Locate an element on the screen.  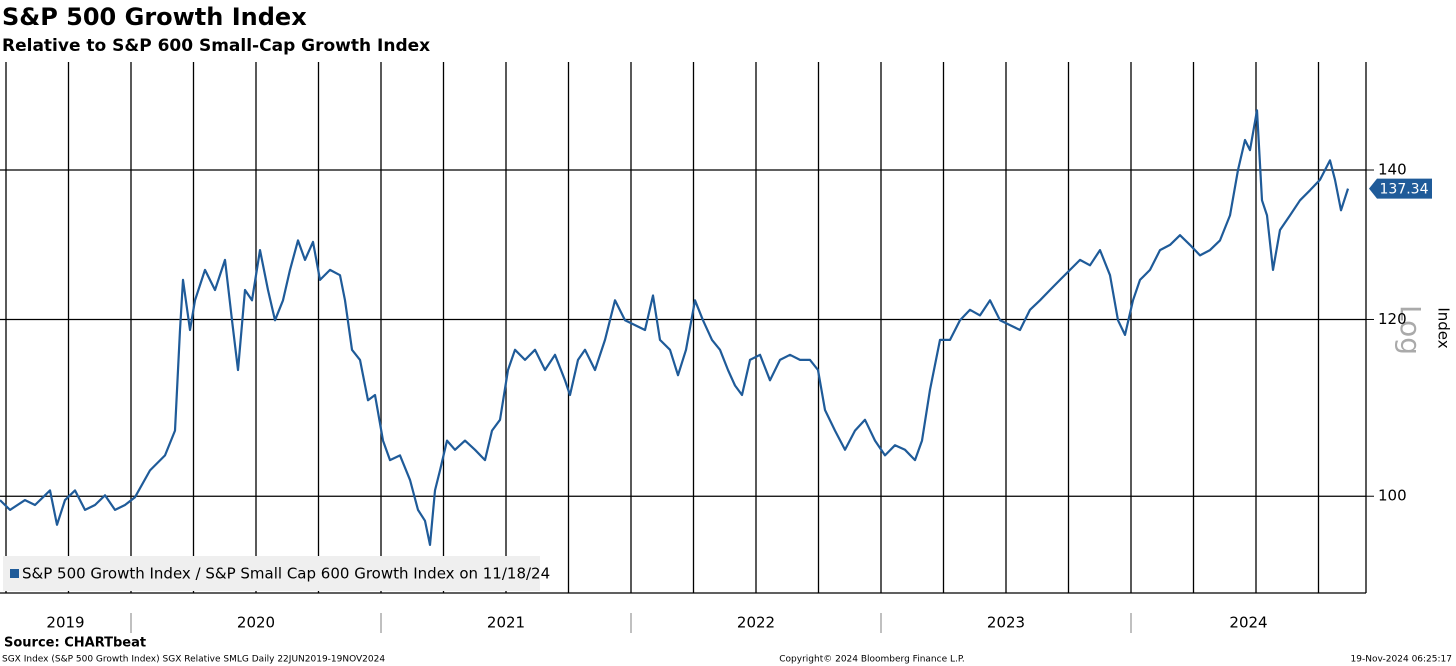
x-tick-label: 2024 is located at coordinates (1248, 623).